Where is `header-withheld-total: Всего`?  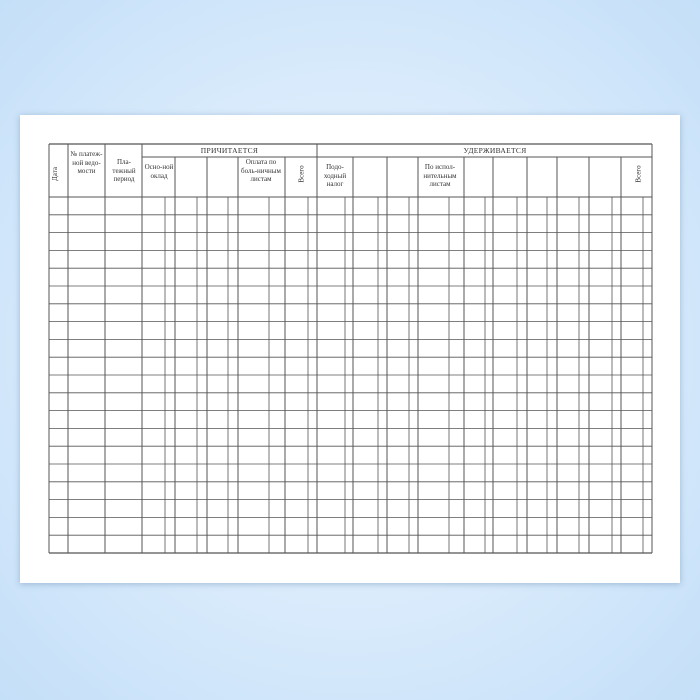 header-withheld-total: Всего is located at coordinates (638, 174).